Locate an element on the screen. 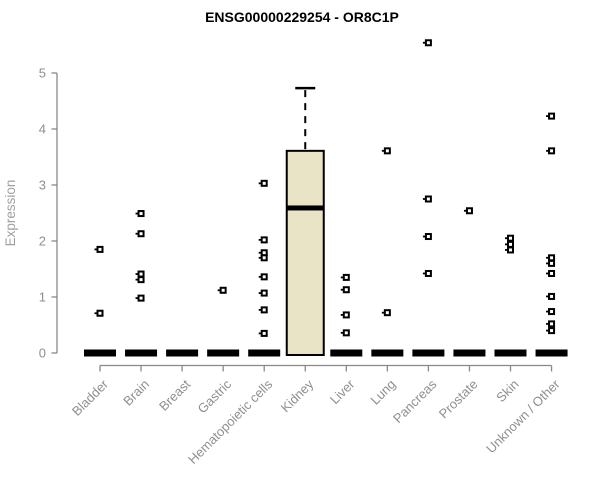 This screenshot has height=500, width=600. x-tick-label: Lung is located at coordinates (382, 392).